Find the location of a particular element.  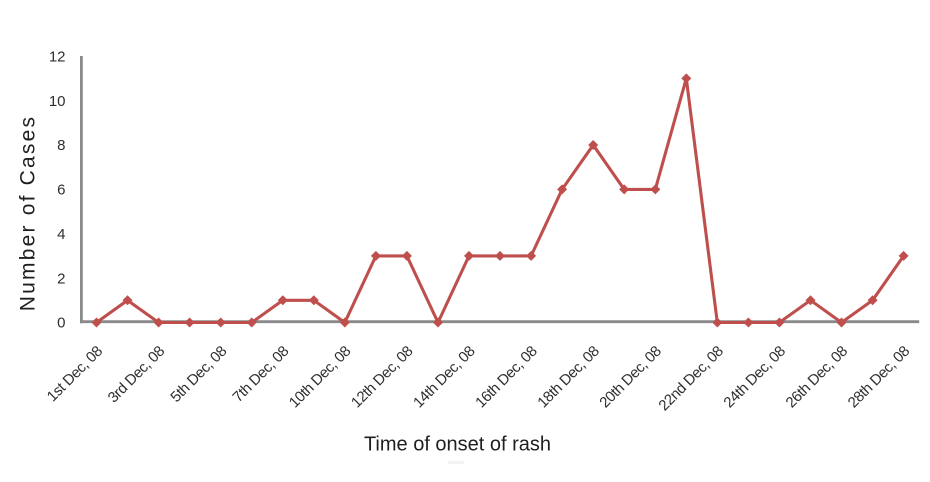

svg-text: 0 is located at coordinates (61, 323).